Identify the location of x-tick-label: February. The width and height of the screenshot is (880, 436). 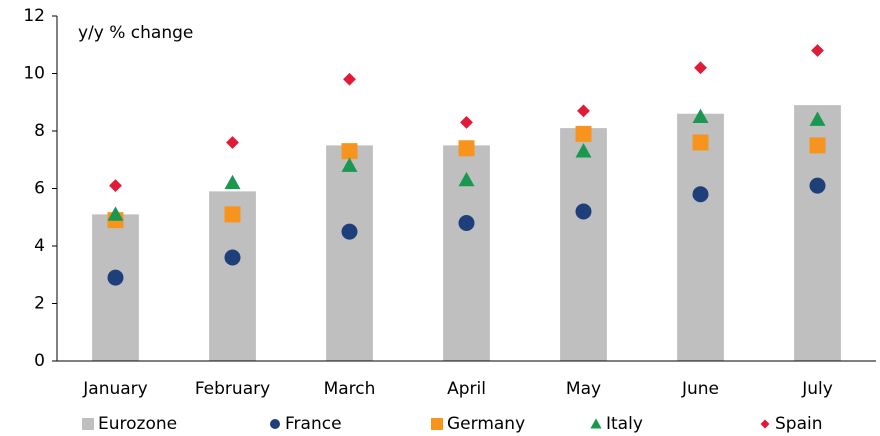
(232, 389).